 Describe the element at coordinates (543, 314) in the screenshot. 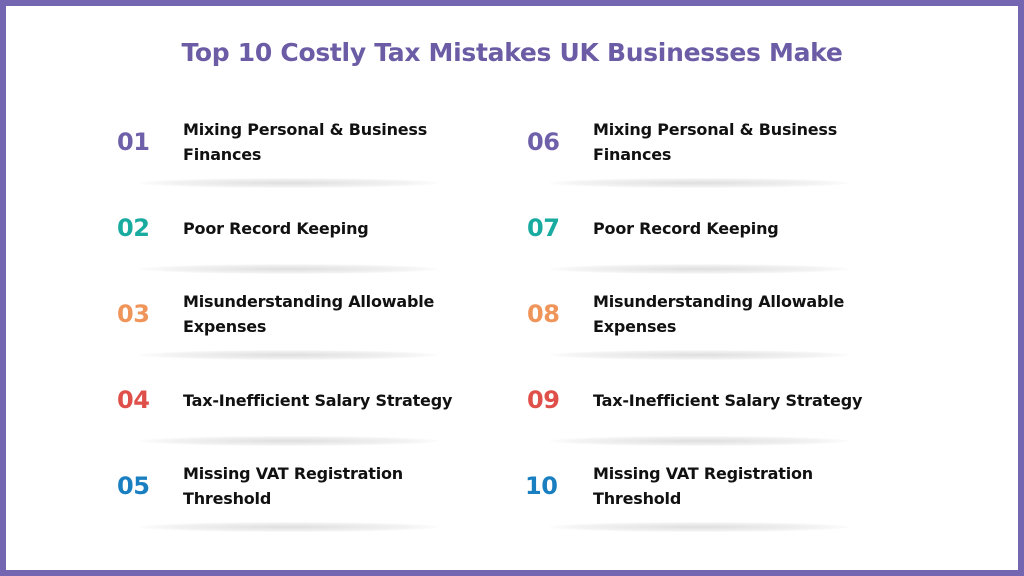

I see `item-number: 08` at that location.